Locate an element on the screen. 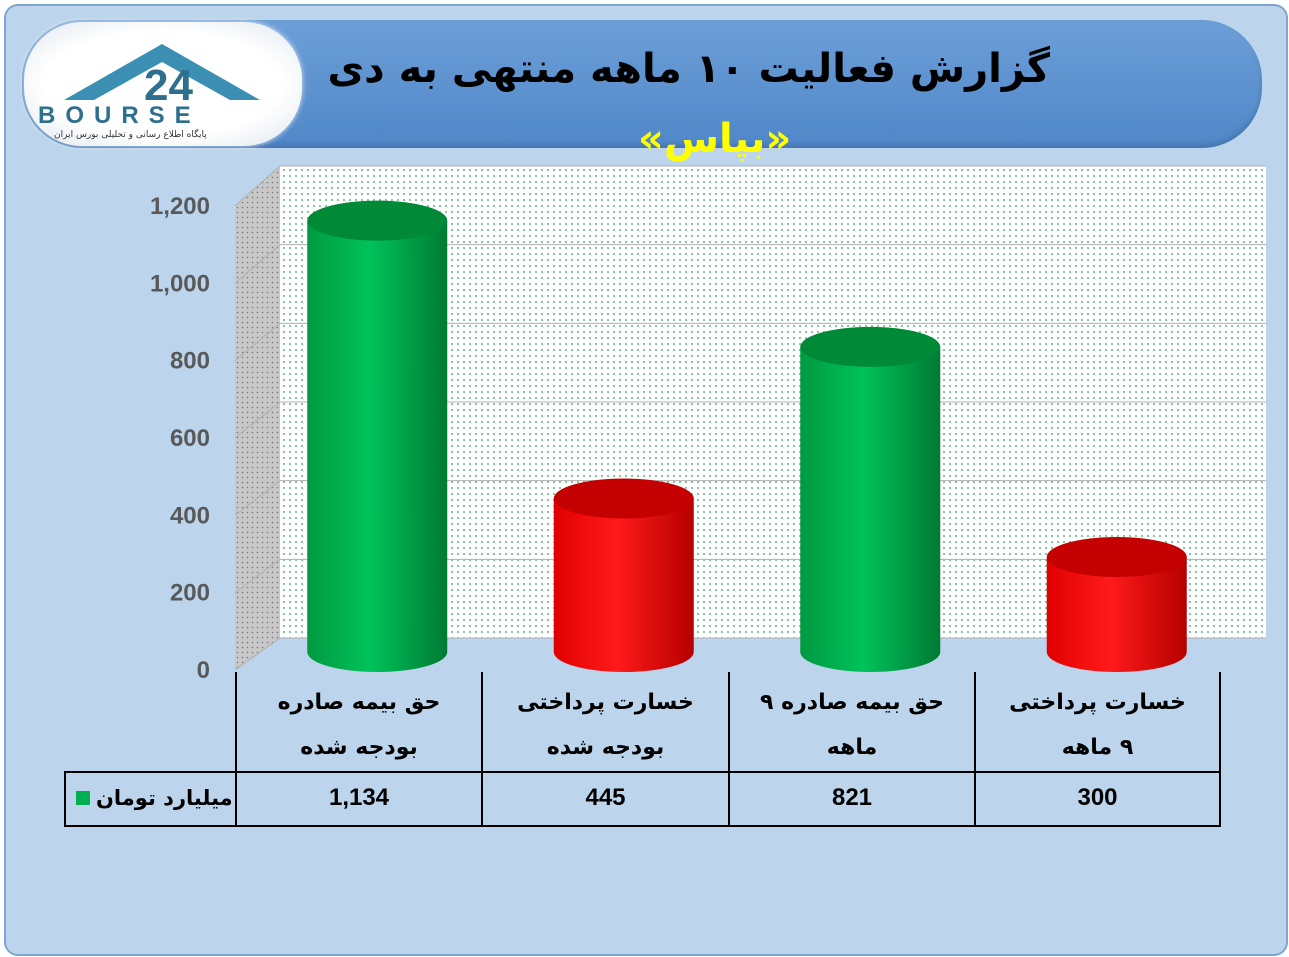  y-tick-label: 400 is located at coordinates (190, 515).